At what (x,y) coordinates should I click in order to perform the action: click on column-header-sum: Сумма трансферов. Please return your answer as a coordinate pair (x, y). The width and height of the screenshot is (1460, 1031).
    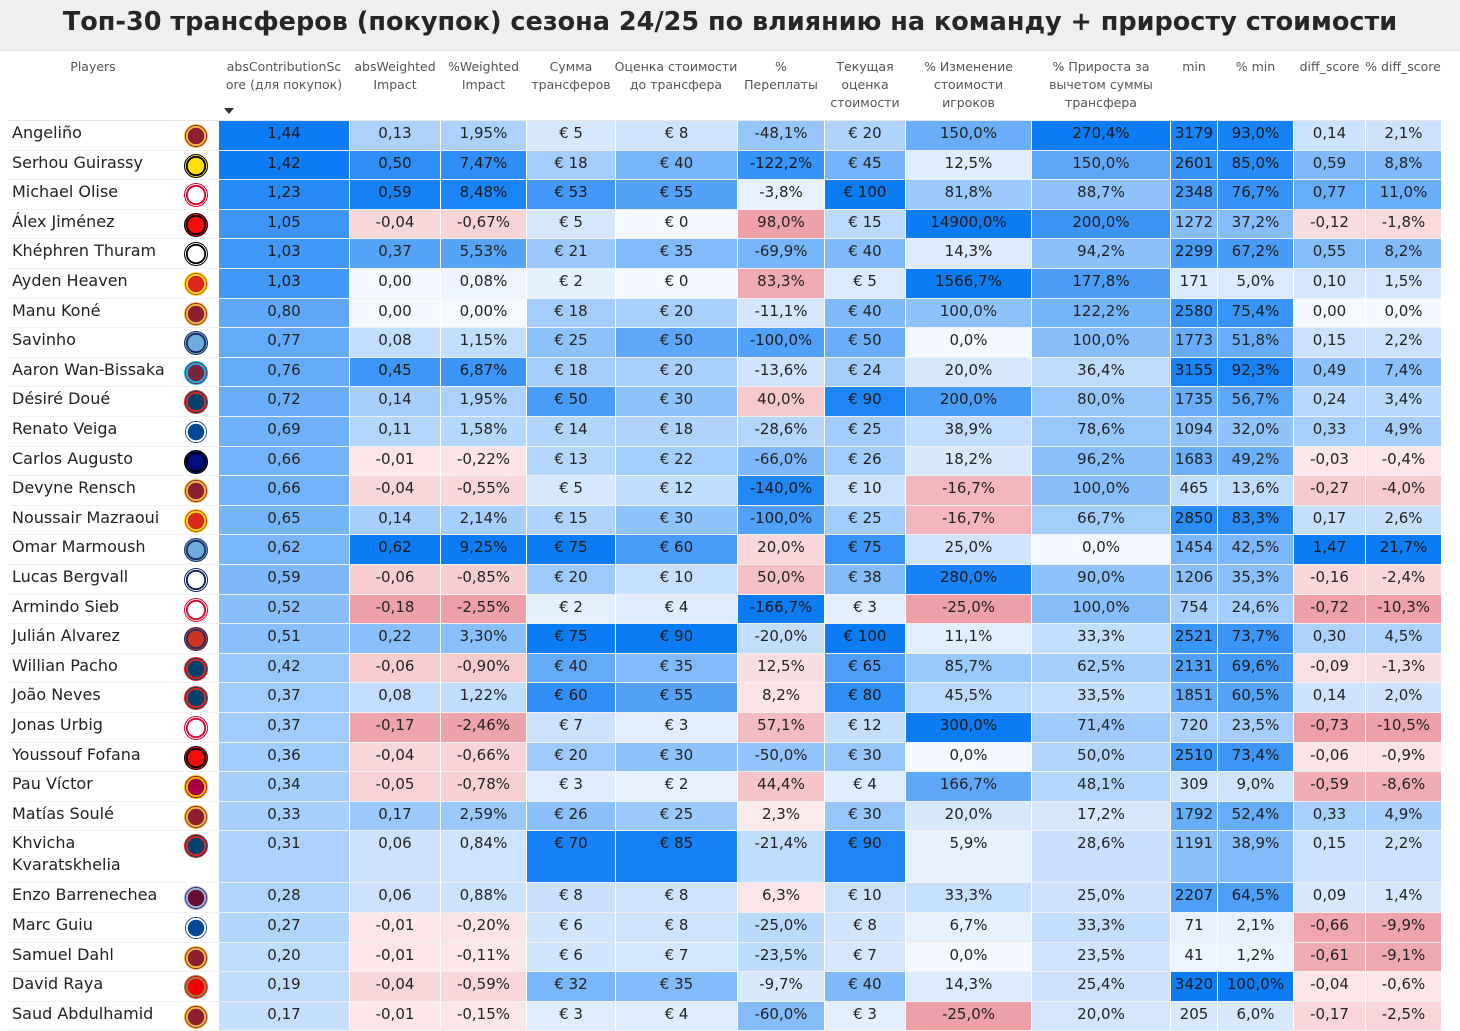
    Looking at the image, I should click on (571, 75).